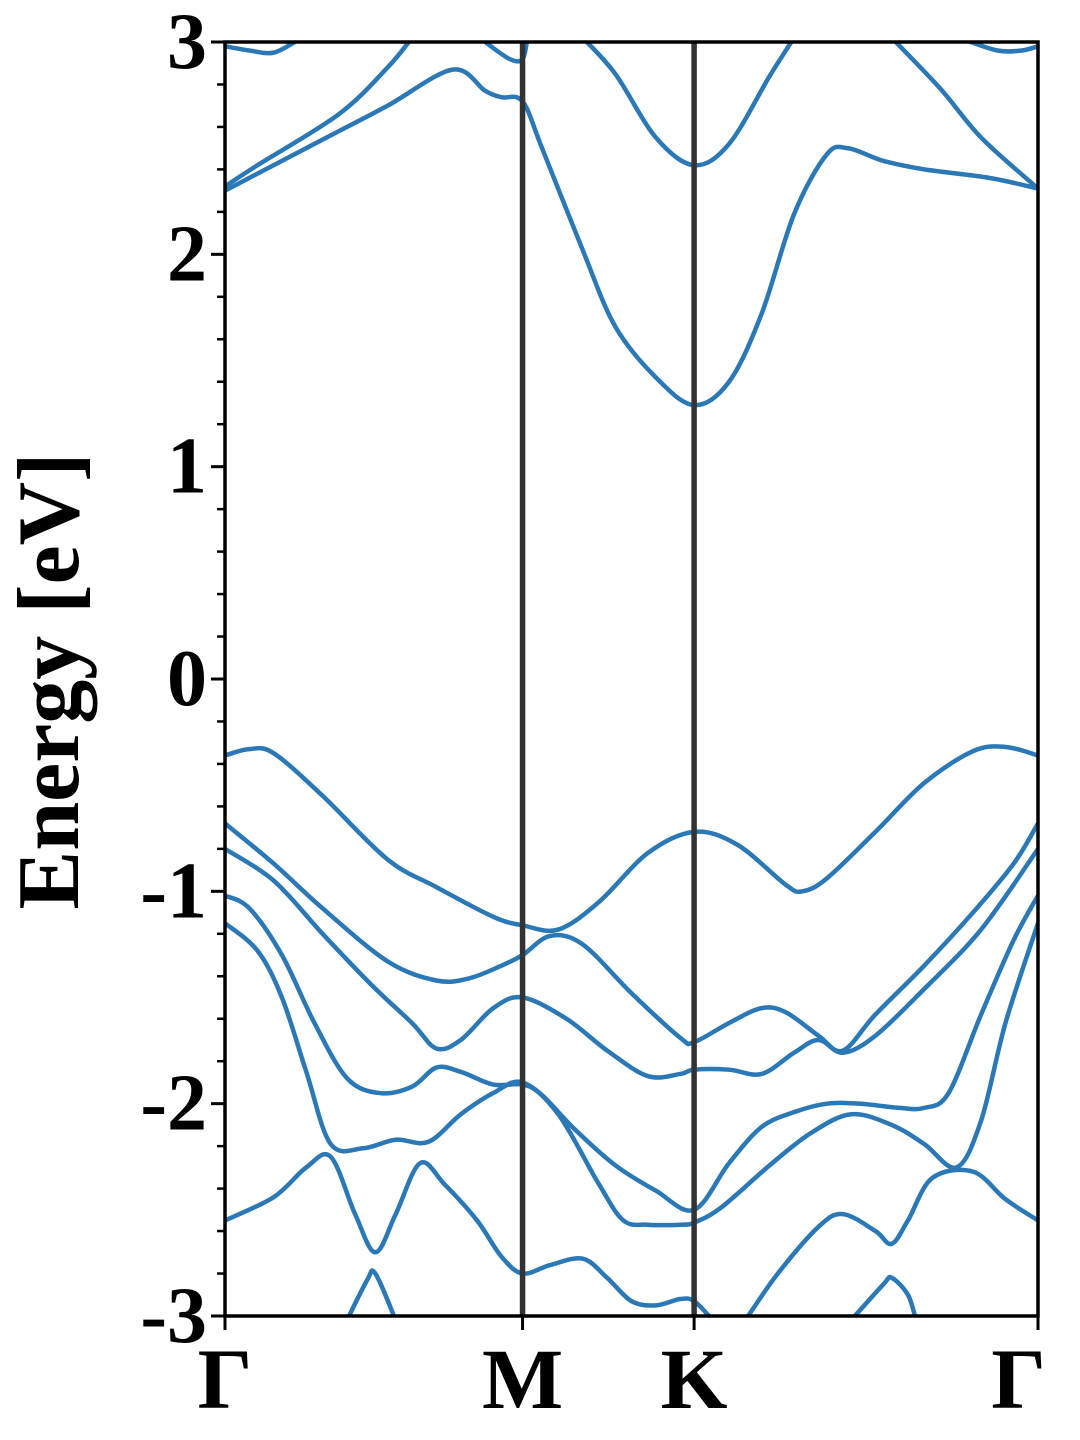  I want to click on high-symmetry-lines, so click(608, 679).